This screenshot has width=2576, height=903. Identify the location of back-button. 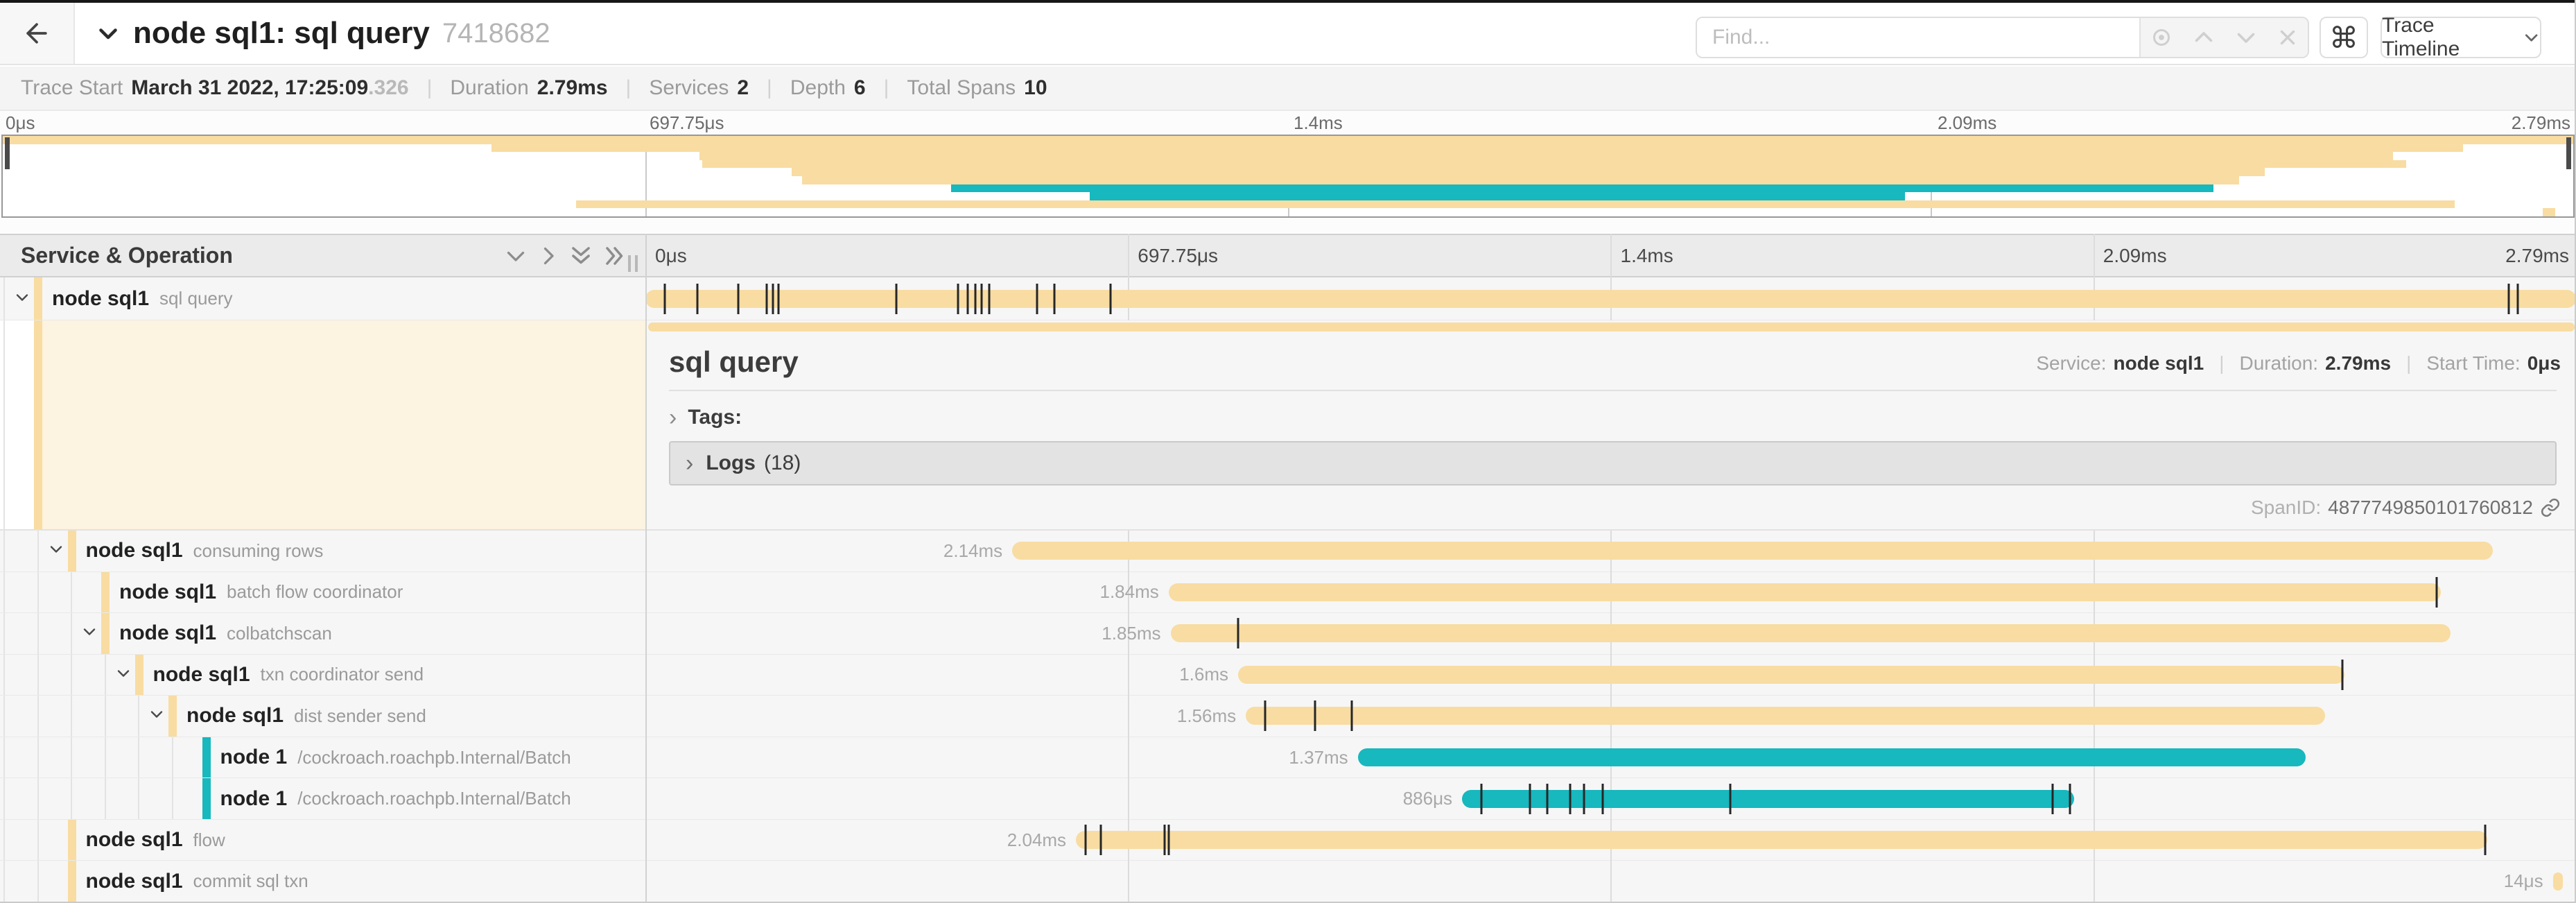
(37, 33).